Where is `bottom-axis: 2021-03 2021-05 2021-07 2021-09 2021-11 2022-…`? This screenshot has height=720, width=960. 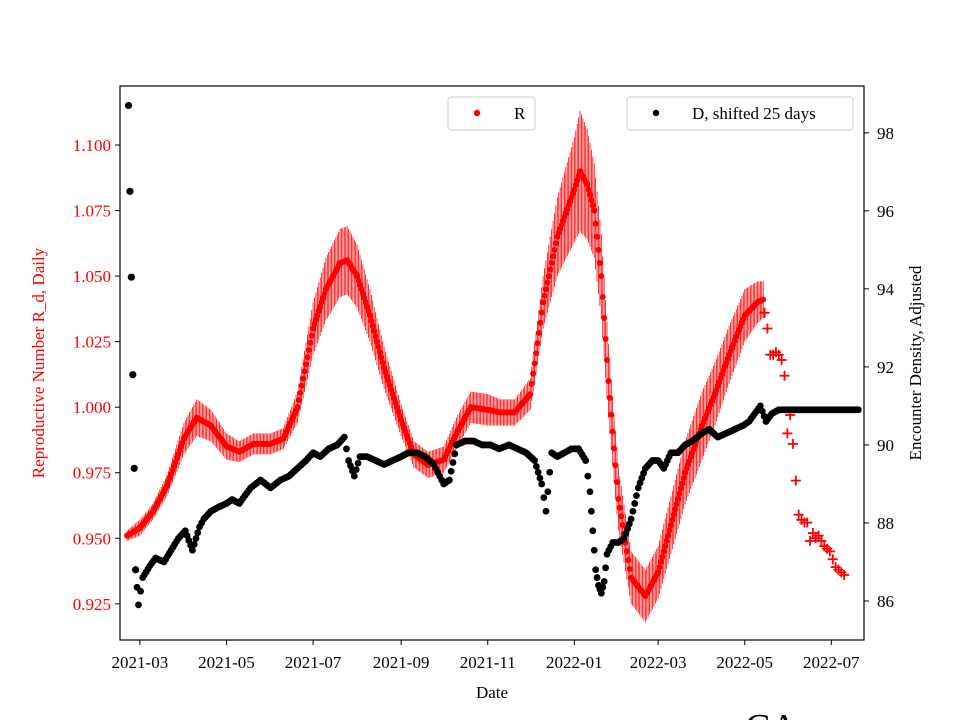
bottom-axis: 2021-03 2021-05 2021-07 2021-09 2021-11 2022-… is located at coordinates (486, 656).